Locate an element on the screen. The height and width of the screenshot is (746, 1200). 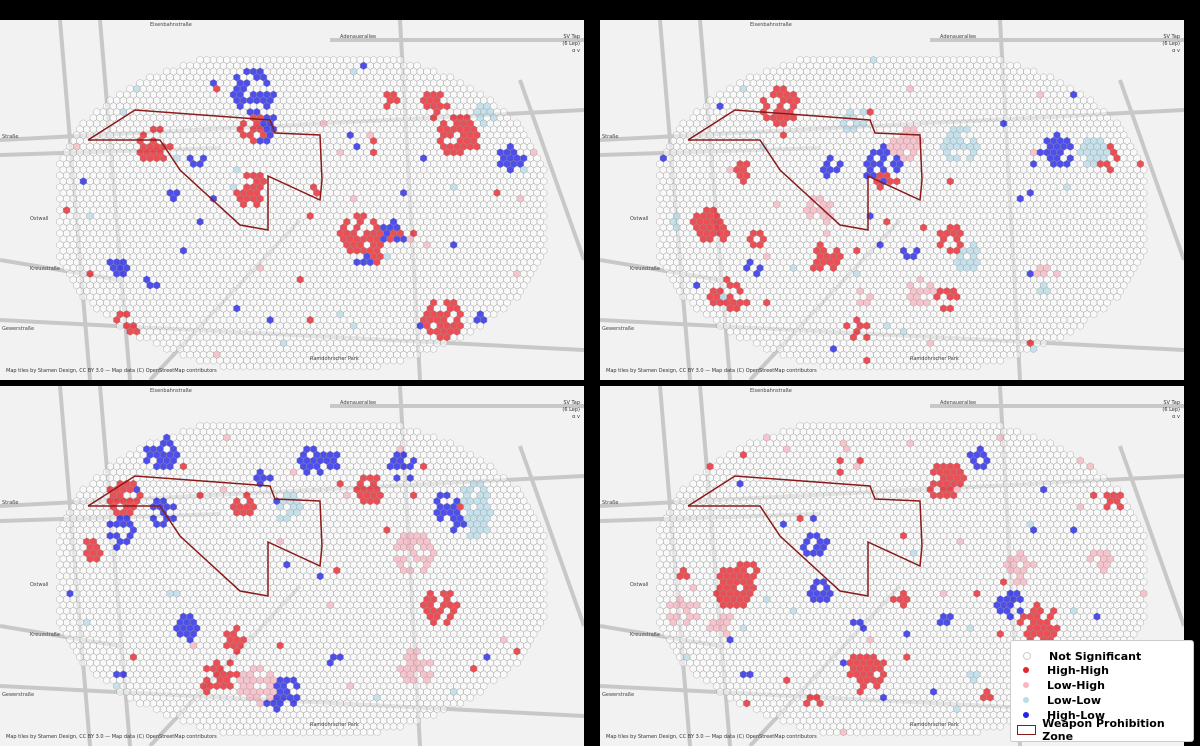
street-label: Ramdohrscher Park is located at coordinates (934, 359).